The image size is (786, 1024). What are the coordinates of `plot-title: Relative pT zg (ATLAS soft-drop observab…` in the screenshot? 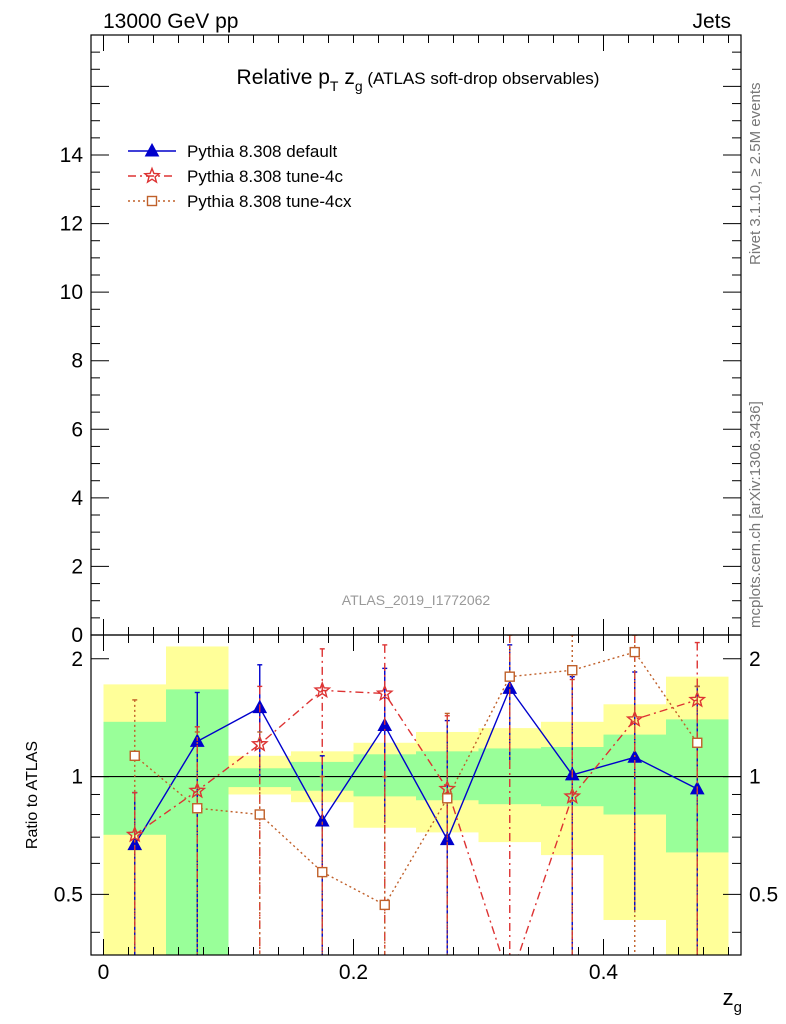 It's located at (418, 80).